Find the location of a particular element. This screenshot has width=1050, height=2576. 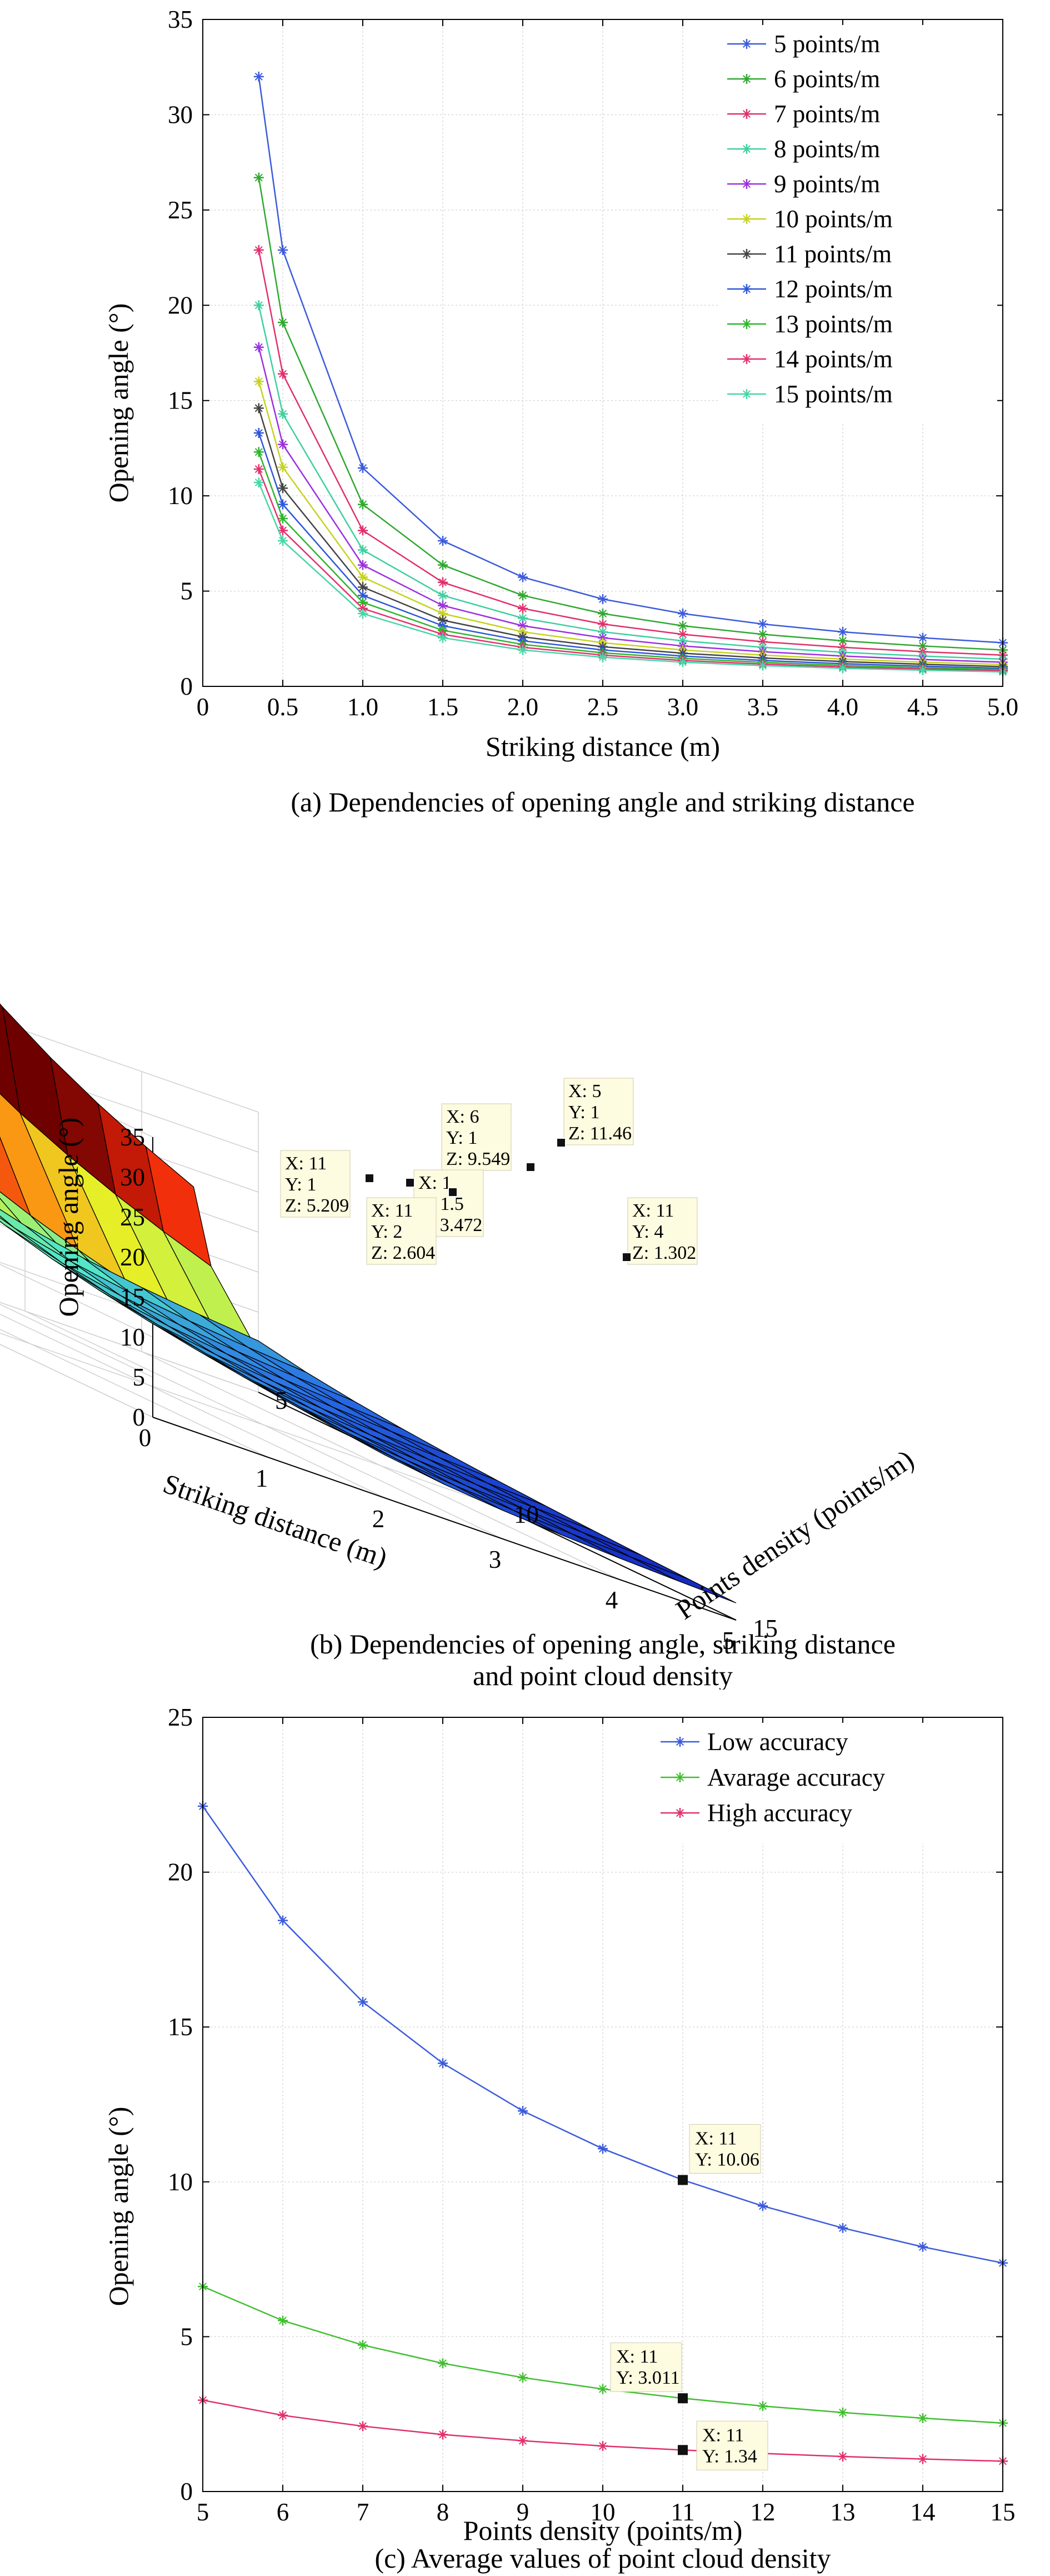

y-floor-line is located at coordinates (129, 1347).